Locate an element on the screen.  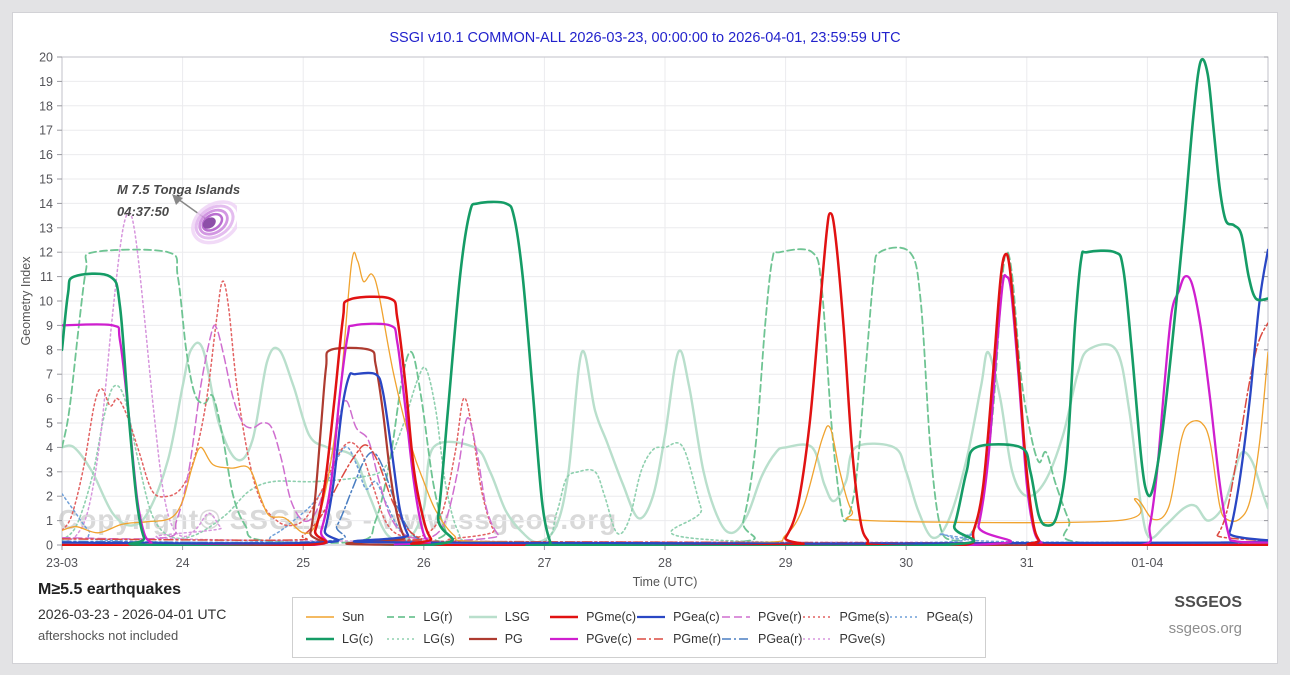
legend-item-Sun: Sun is located at coordinates (345, 617).